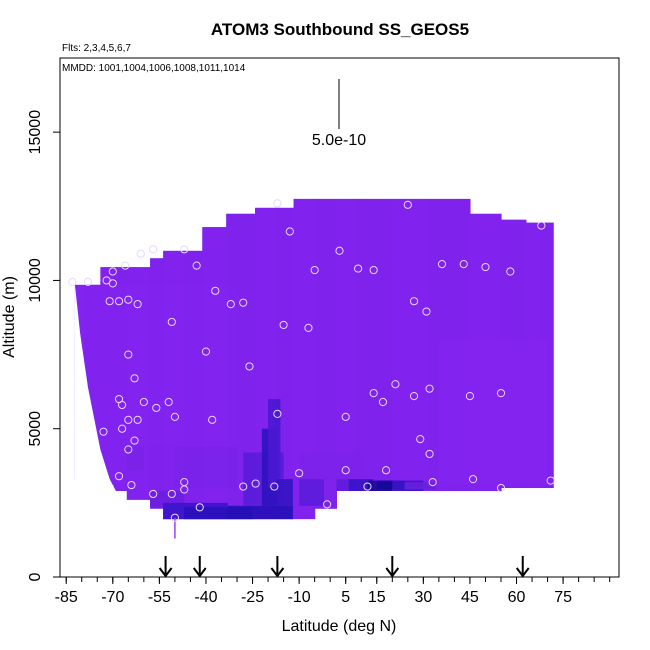 The height and width of the screenshot is (650, 650). I want to click on x-tick-label: -40, so click(205, 597).